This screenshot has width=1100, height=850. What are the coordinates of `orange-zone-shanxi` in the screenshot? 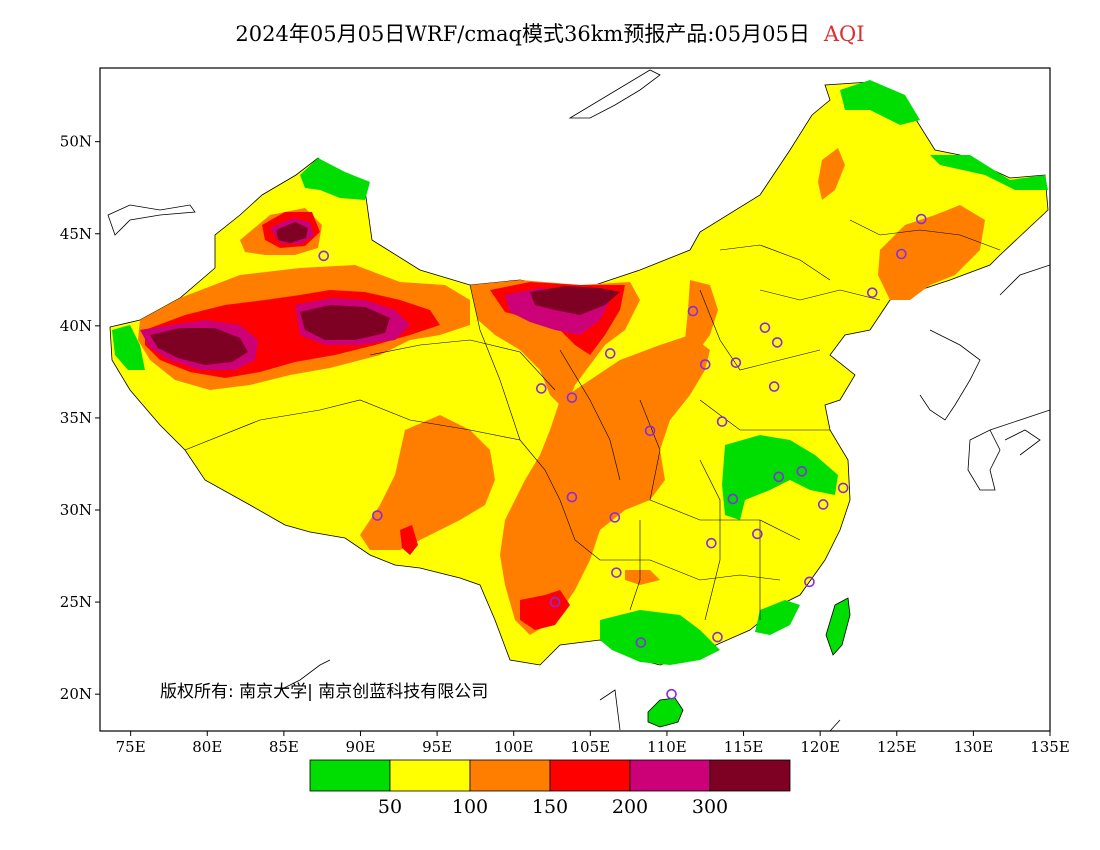 It's located at (701, 317).